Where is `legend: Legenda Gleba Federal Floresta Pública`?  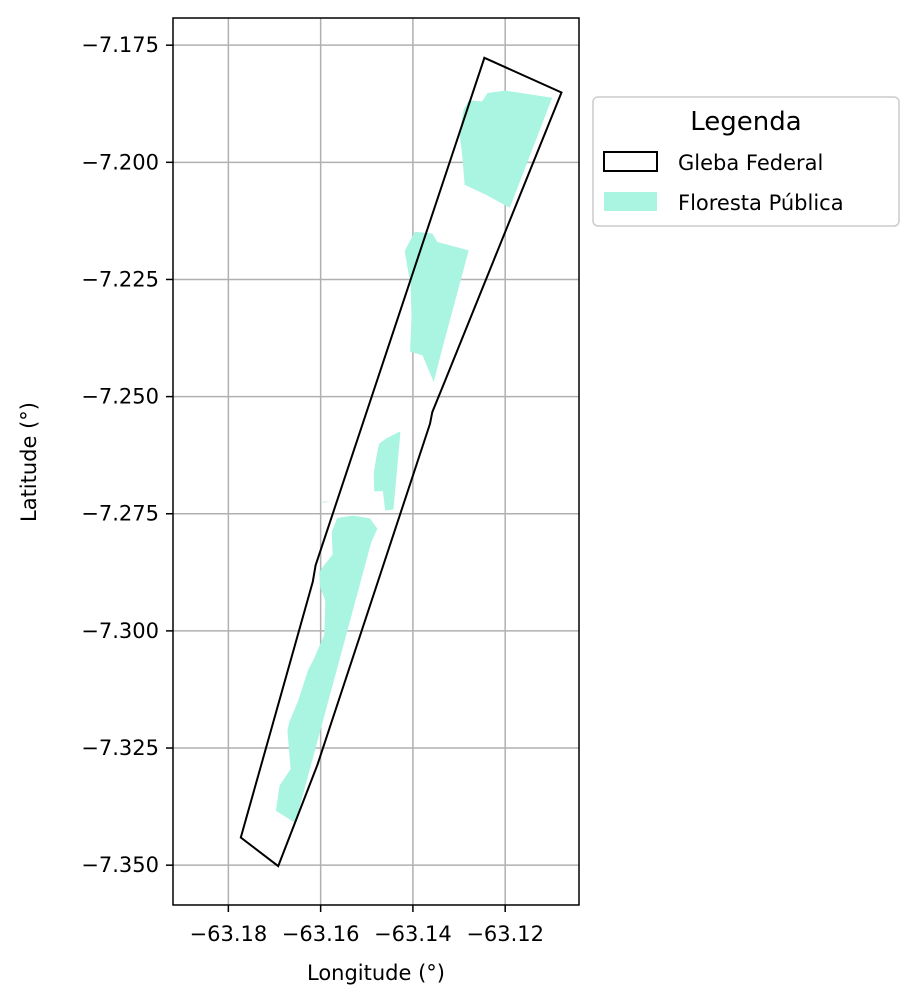
legend: Legenda Gleba Federal Floresta Pública is located at coordinates (746, 161).